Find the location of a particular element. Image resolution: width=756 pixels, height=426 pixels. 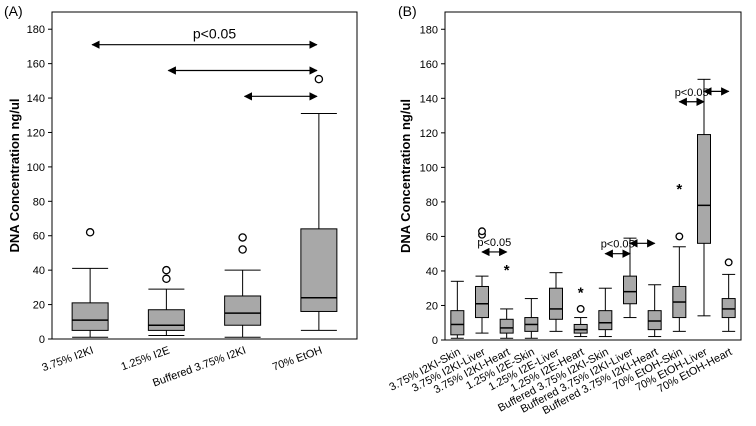

x-category-label: 1.25% I2E is located at coordinates (146, 359).